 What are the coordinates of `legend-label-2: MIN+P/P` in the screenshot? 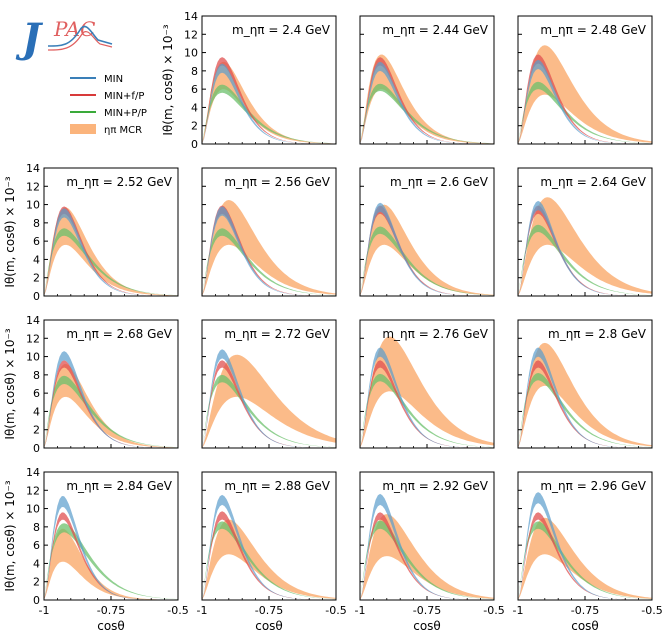 It's located at (125, 113).